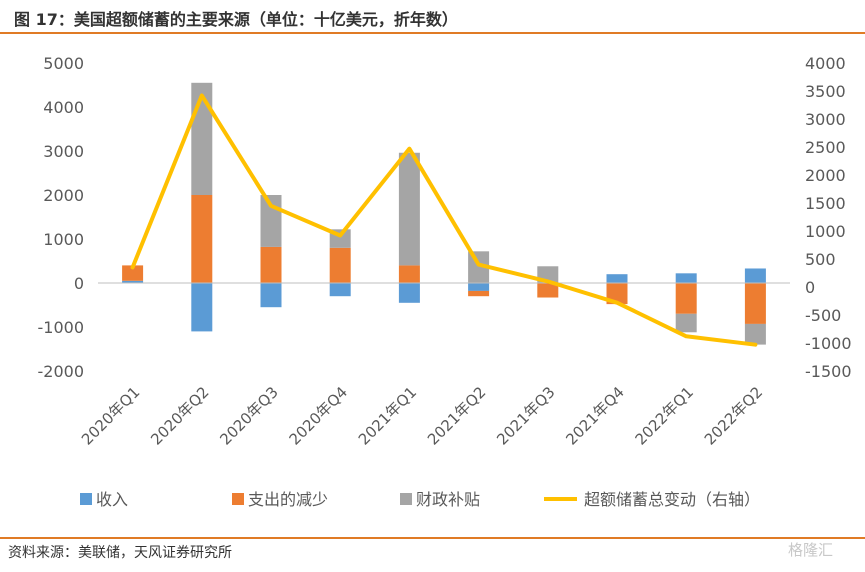 The image size is (865, 572). Describe the element at coordinates (86, 499) in the screenshot. I see `legend-swatch-income` at that location.